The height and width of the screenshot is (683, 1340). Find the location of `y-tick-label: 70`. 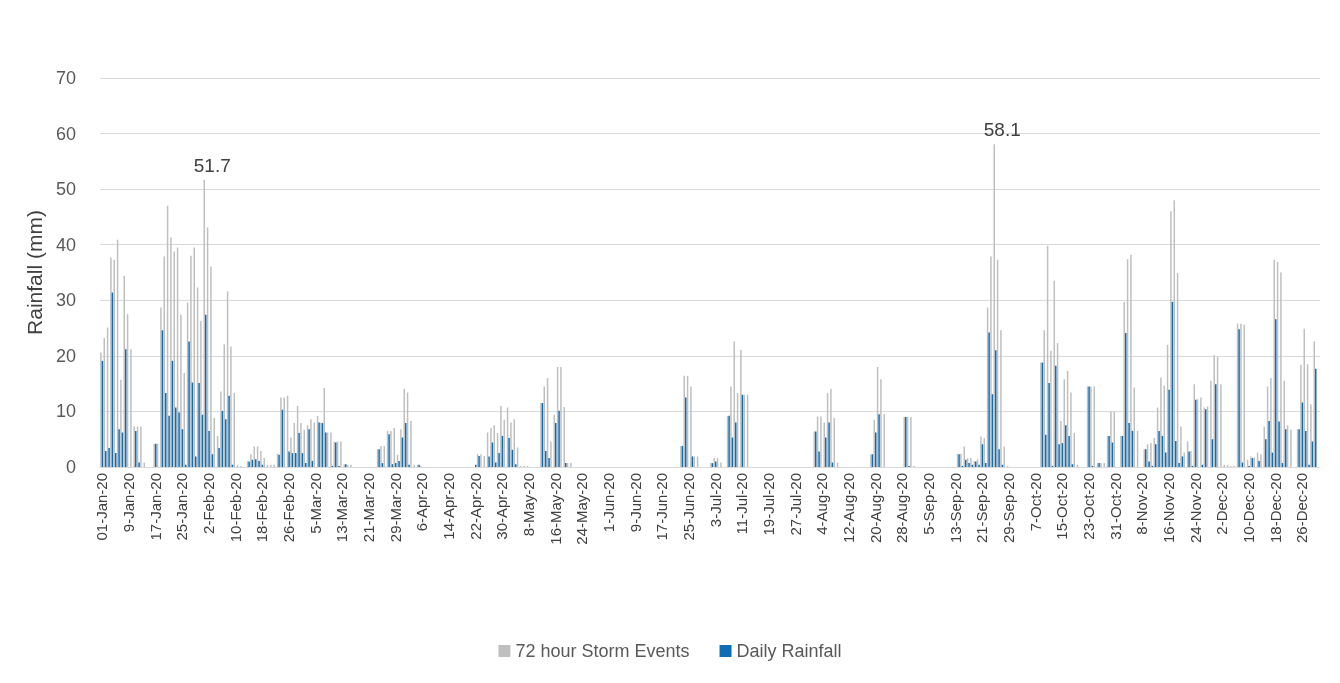

y-tick-label: 70 is located at coordinates (65, 78).